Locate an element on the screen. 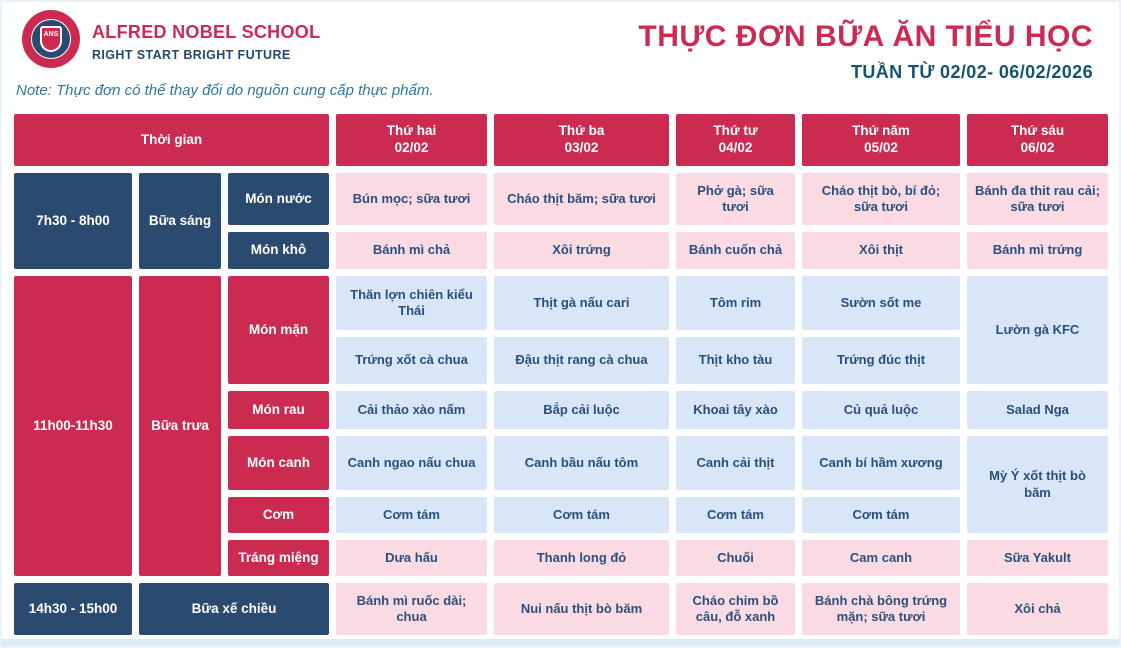 The height and width of the screenshot is (648, 1121). course-label-mon-rau: Món rau is located at coordinates (278, 410).